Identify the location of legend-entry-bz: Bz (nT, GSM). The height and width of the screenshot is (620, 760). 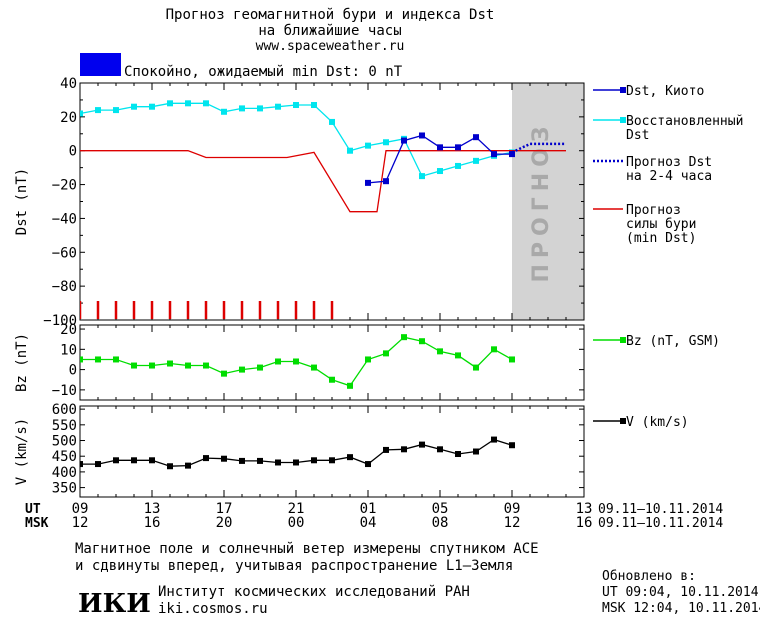
(656, 341).